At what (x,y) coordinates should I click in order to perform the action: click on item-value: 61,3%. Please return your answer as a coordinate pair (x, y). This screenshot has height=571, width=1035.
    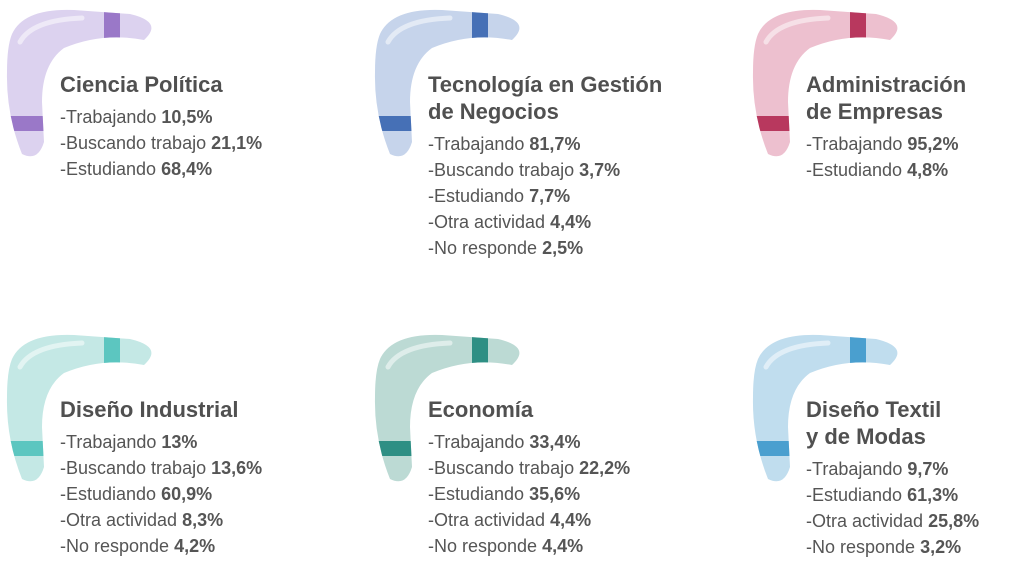
    Looking at the image, I should click on (933, 495).